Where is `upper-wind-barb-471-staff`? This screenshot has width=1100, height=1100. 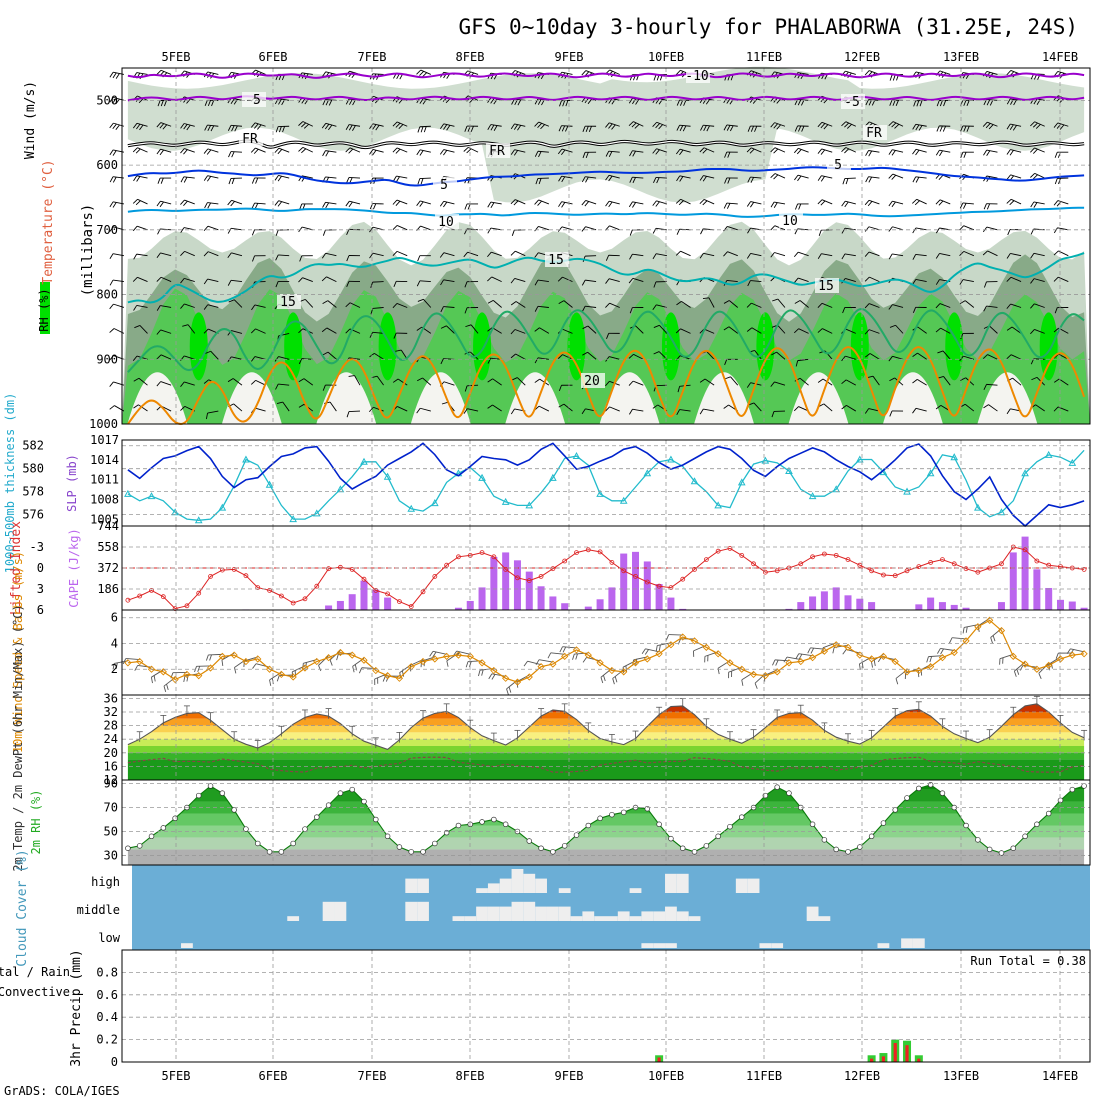 upper-wind-barb-471-staff is located at coordinates (592, 355).